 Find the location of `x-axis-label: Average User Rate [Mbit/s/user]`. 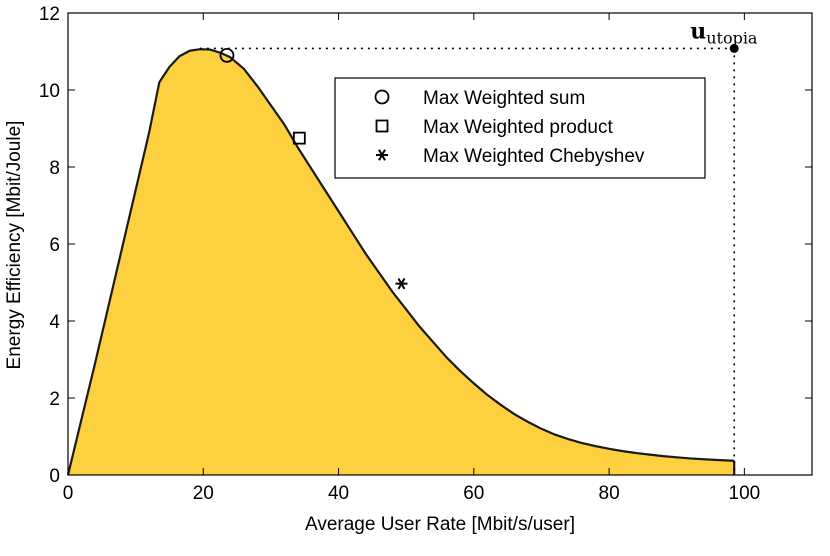

x-axis-label: Average User Rate [Mbit/s/user] is located at coordinates (440, 524).